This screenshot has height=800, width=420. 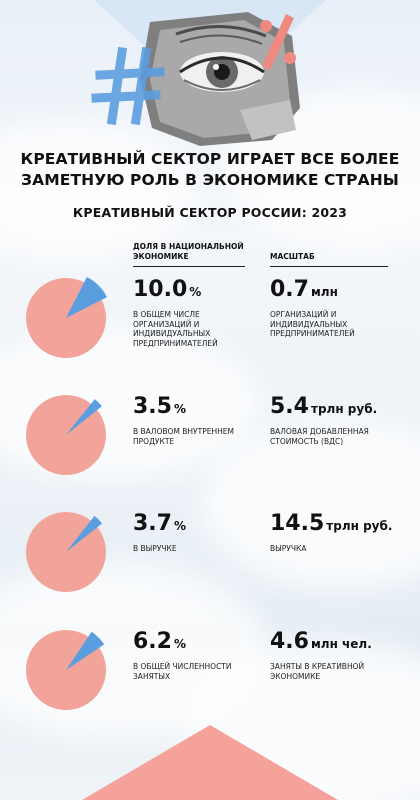 I want to click on share-stat-2: 3.5% В ВАЛОВОМ ВНУТРЕННЕМ ПРОДУКТЕ, so click(x=193, y=420).